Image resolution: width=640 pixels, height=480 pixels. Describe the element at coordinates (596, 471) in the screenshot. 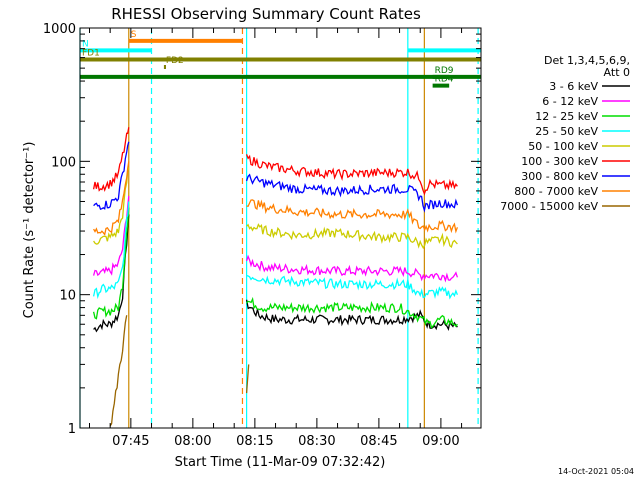

I see `timestamp: 14-Oct-2021 05:04` at that location.